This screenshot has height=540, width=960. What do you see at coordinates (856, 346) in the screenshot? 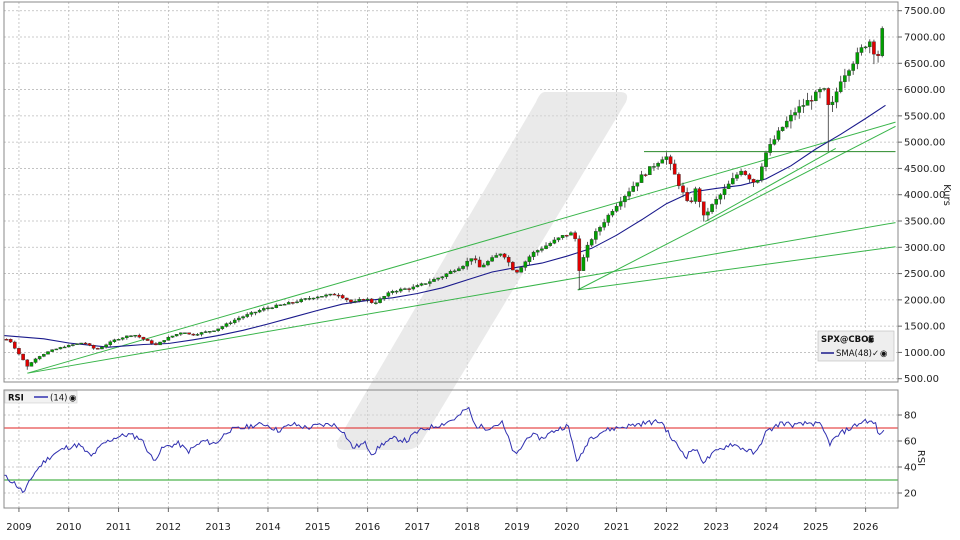
I see `price-legend: SPX@CBOE◉SMA(48) ✓ ◉` at bounding box center [856, 346].